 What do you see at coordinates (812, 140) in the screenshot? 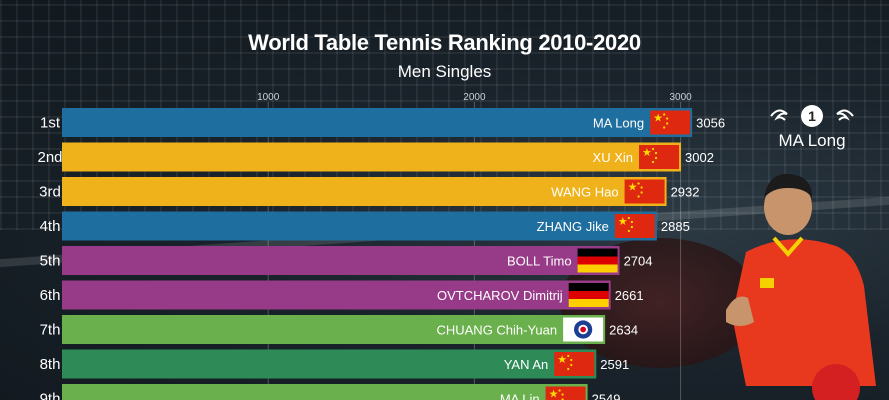
I see `current-leader-name: MA Long` at bounding box center [812, 140].